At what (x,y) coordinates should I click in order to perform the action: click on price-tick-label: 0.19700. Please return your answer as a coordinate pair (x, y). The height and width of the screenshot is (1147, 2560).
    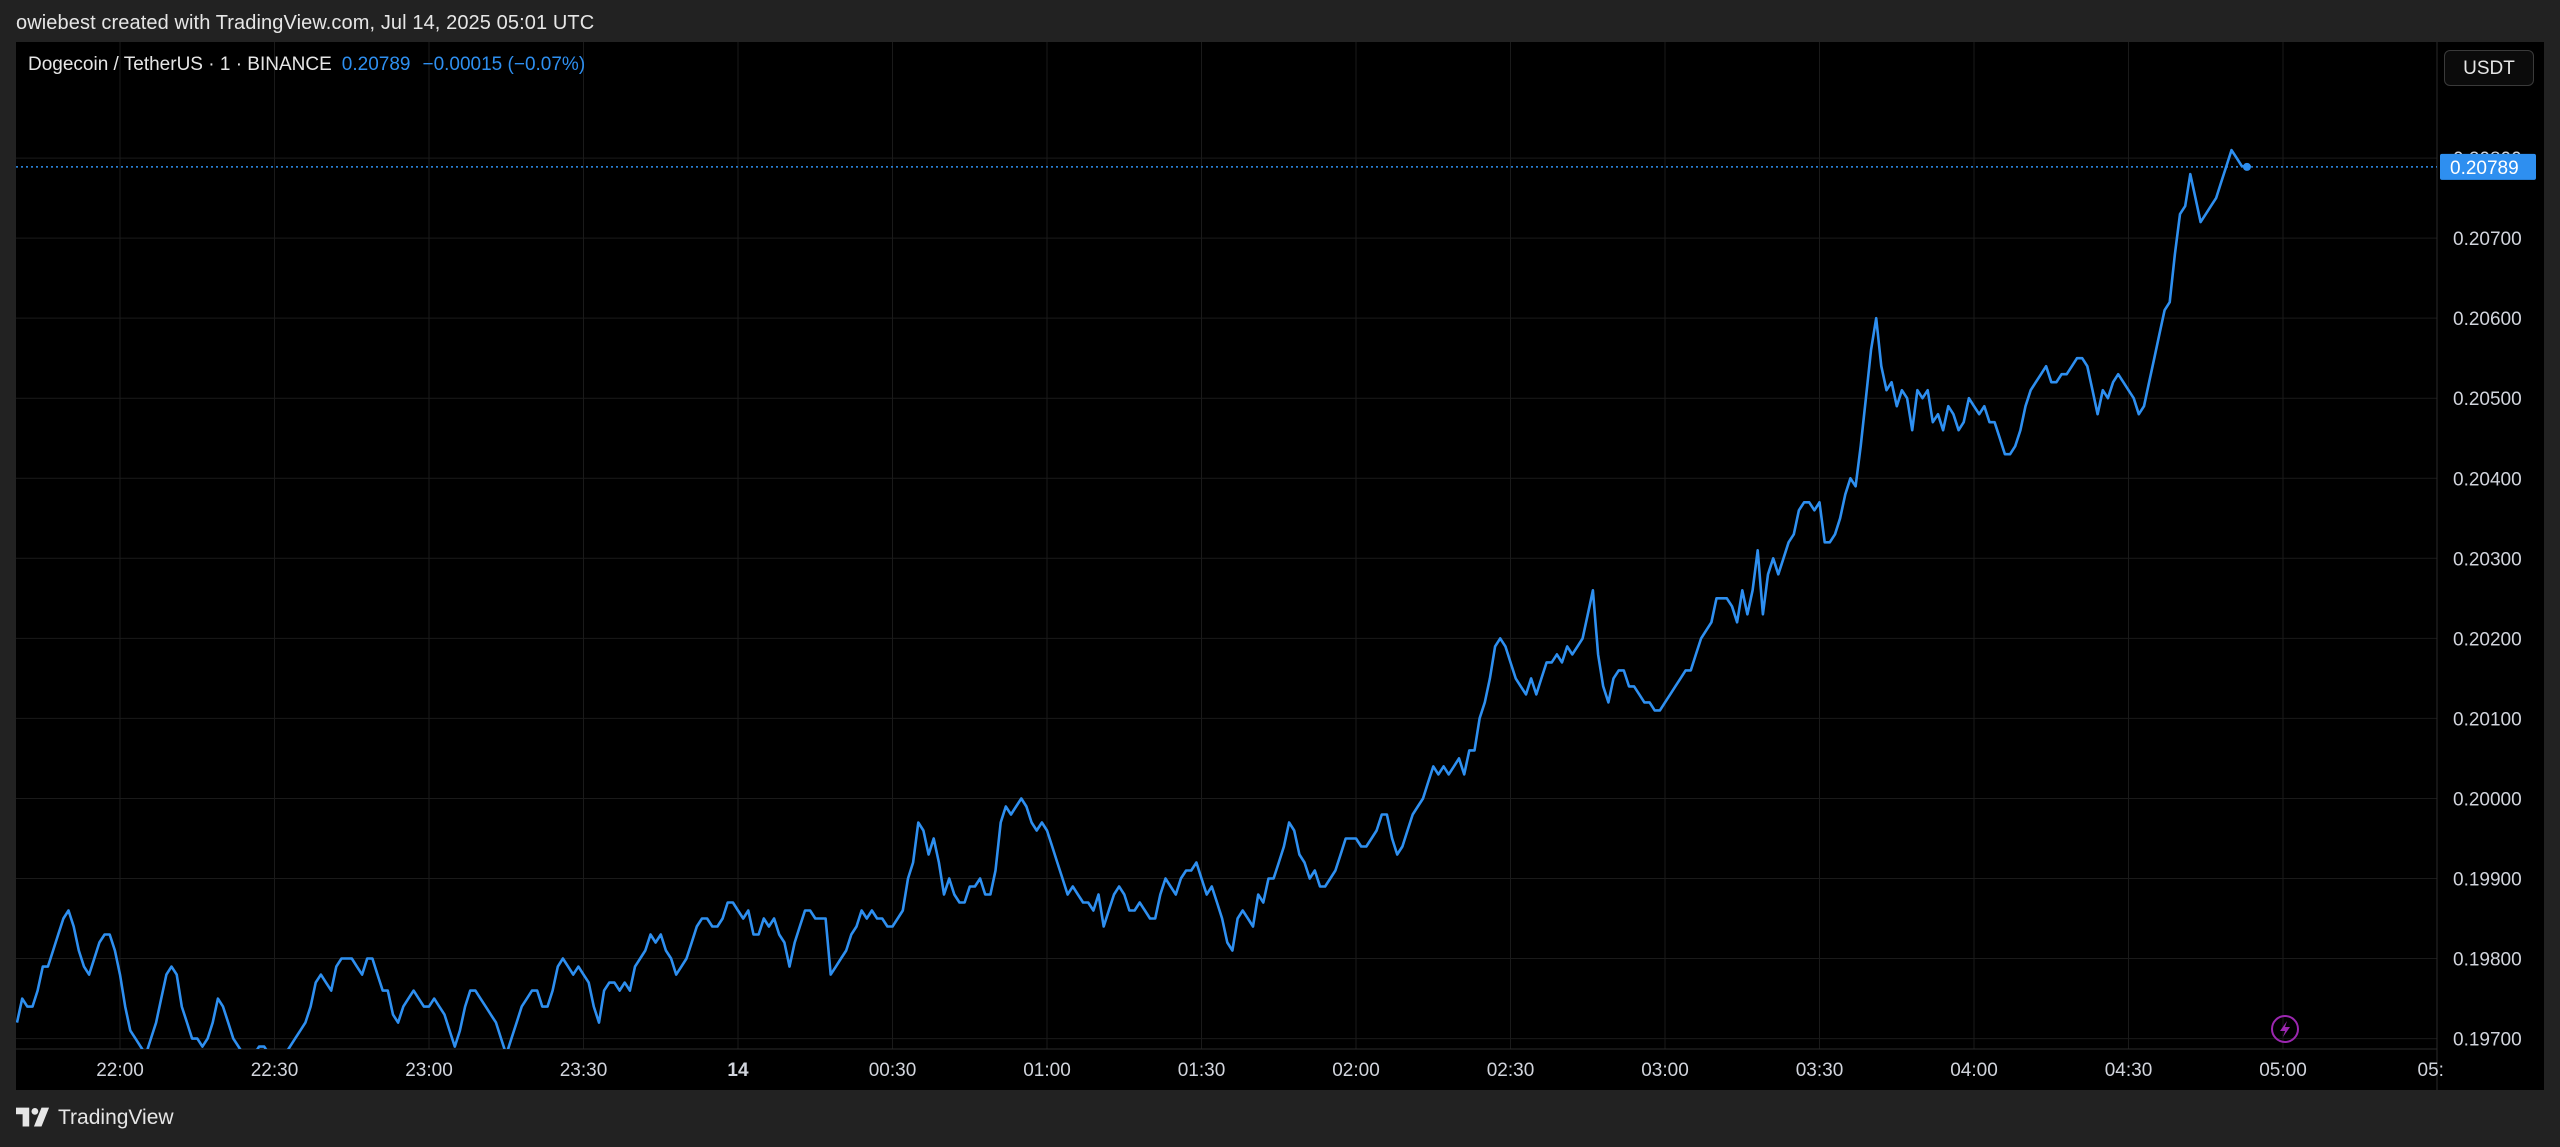
    Looking at the image, I should click on (2487, 1040).